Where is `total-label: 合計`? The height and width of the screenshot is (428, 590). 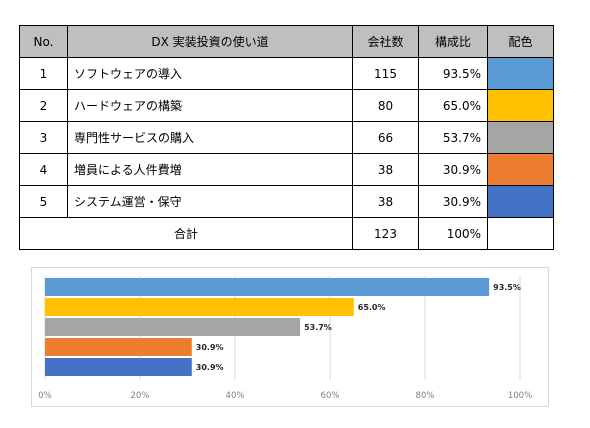
total-label: 合計 is located at coordinates (186, 233).